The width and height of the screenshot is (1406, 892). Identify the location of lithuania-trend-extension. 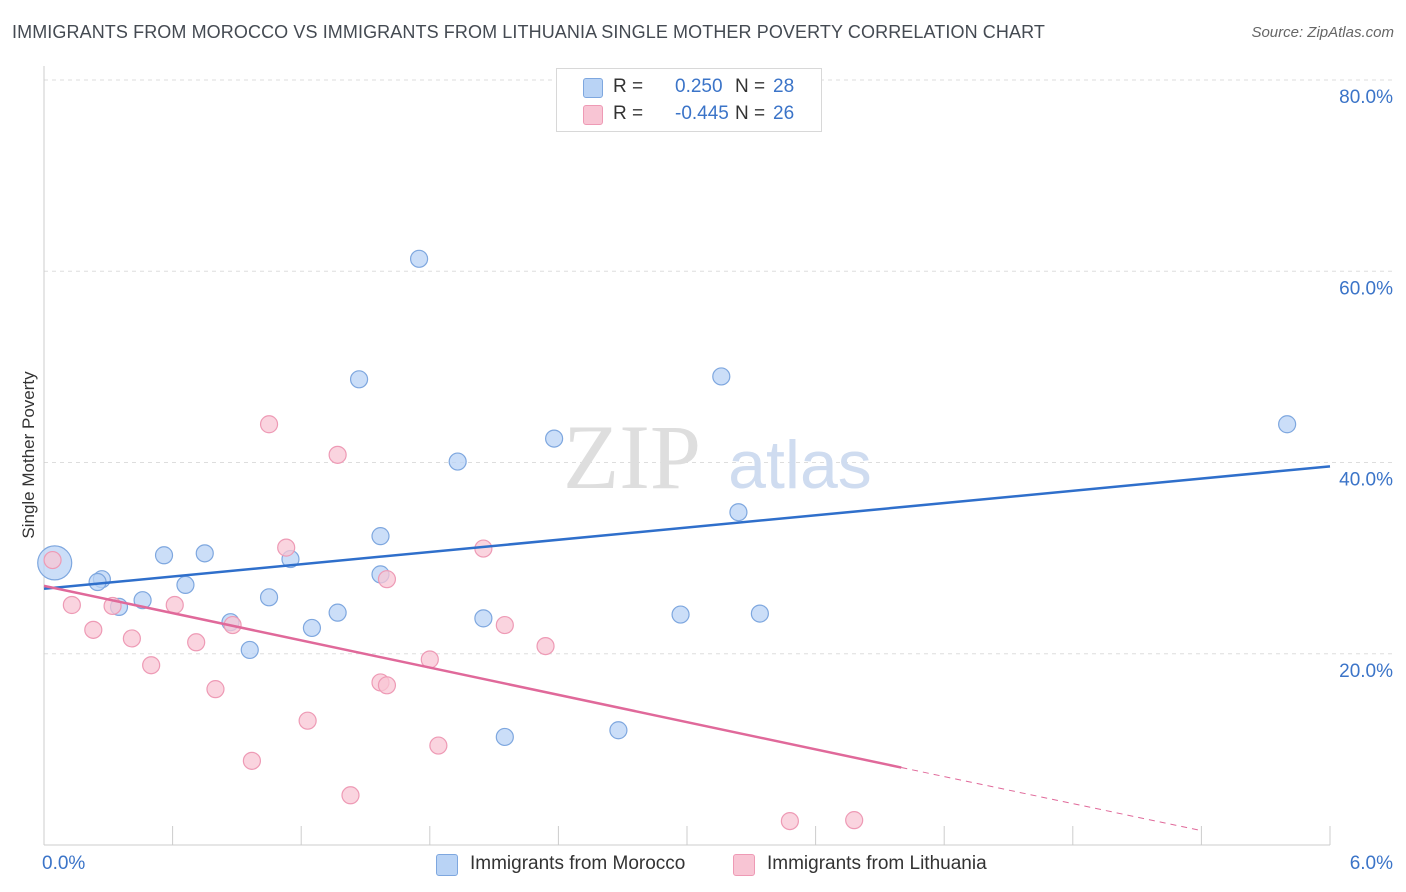
(1051, 799).